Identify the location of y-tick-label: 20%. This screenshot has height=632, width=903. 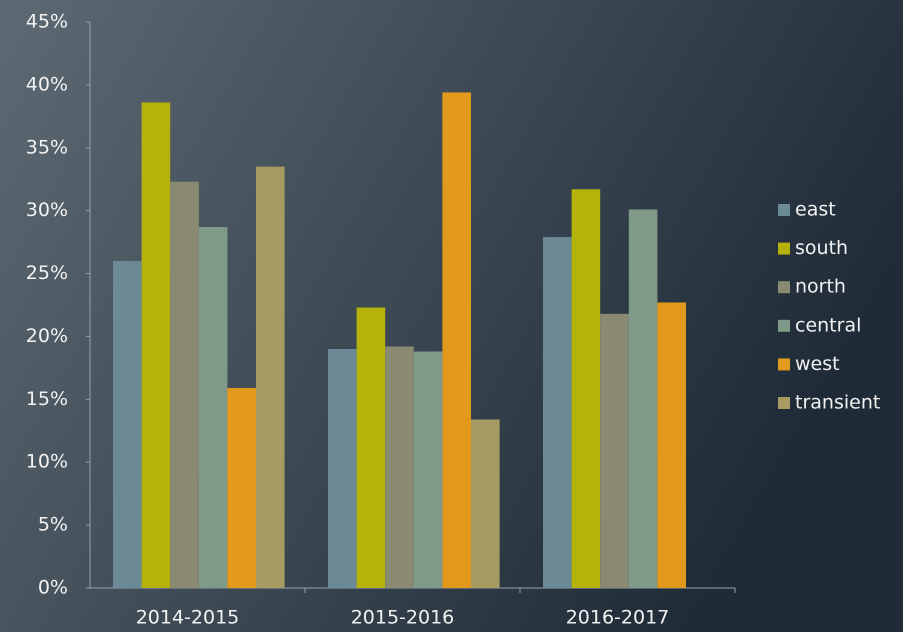
(47, 336).